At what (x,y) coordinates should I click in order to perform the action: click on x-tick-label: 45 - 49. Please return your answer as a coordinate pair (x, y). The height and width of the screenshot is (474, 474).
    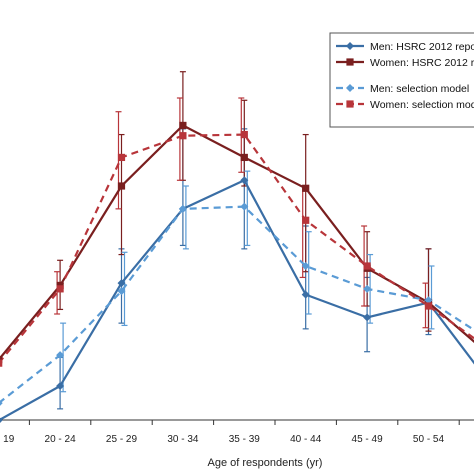
    Looking at the image, I should click on (368, 439).